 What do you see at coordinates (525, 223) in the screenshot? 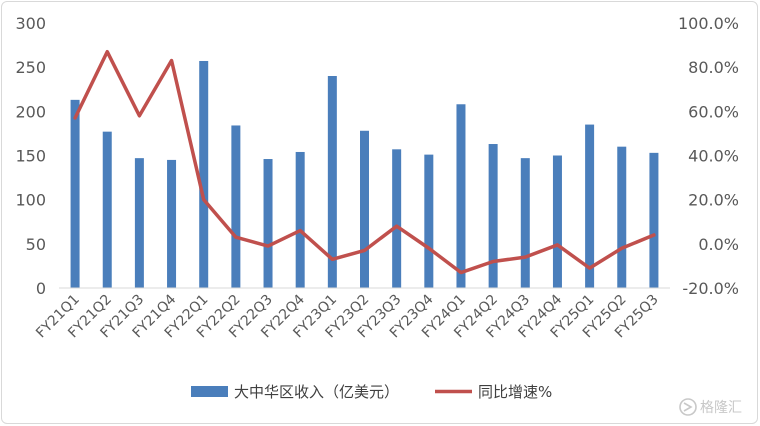
I see `bar-FY24Q3` at bounding box center [525, 223].